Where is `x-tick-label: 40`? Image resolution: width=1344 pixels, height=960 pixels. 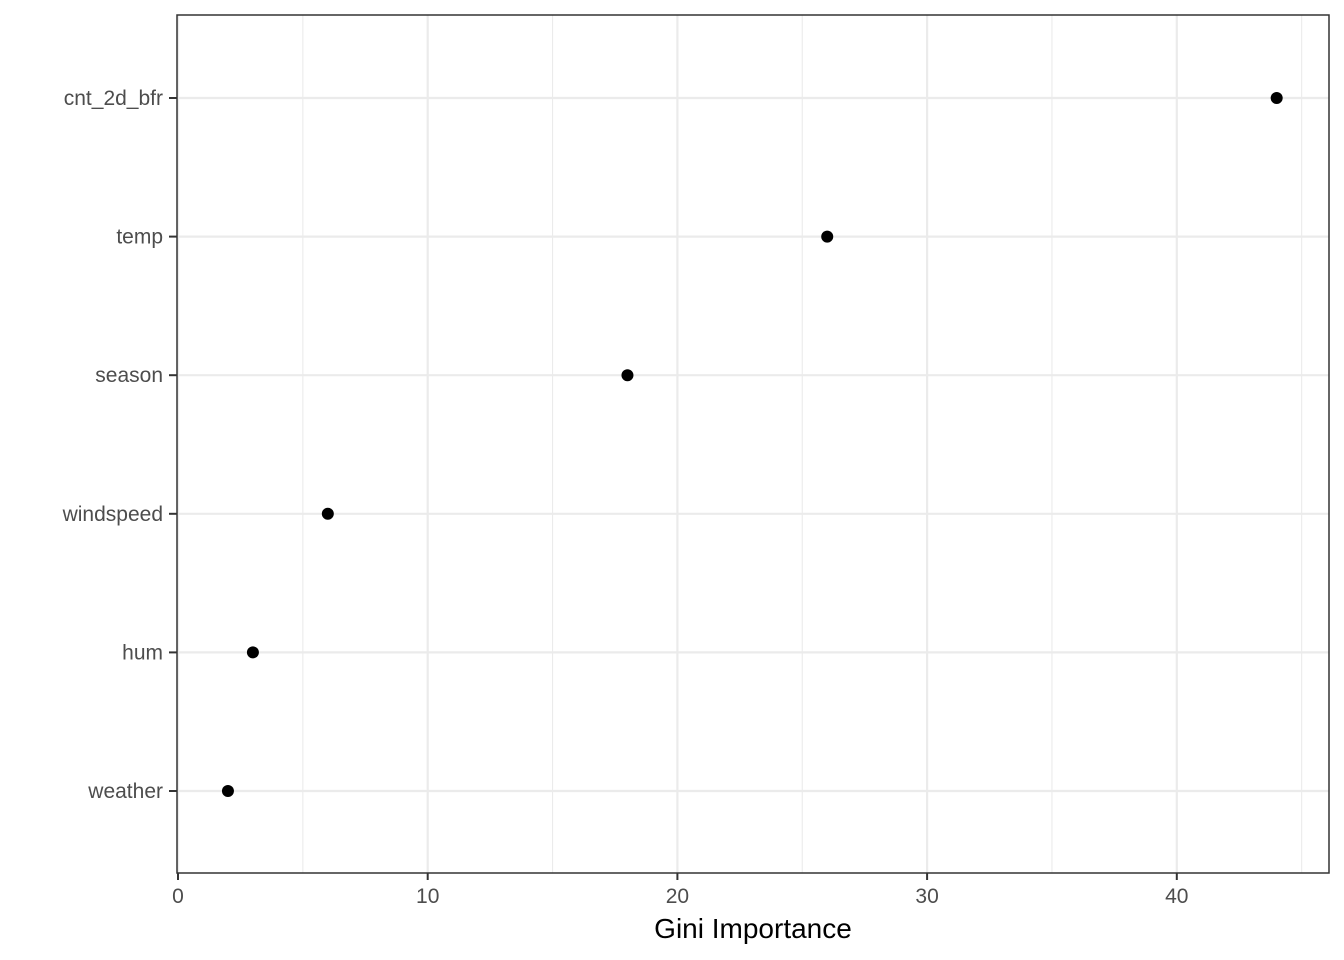 x-tick-label: 40 is located at coordinates (1176, 896).